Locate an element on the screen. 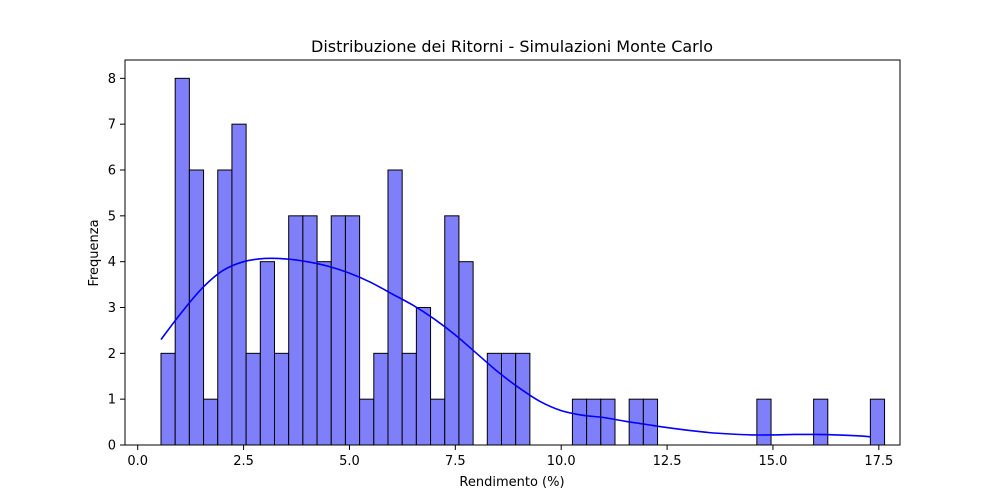 Image resolution: width=1000 pixels, height=504 pixels. y-tick-label: 7 is located at coordinates (112, 125).